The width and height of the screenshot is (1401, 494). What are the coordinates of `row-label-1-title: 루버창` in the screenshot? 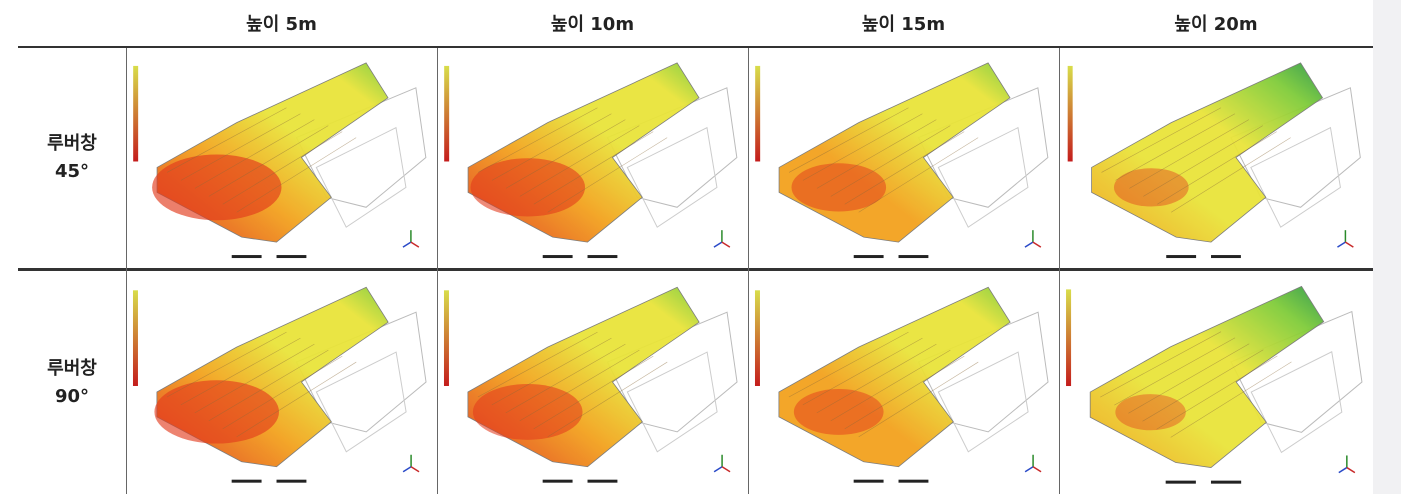 It's located at (72, 143).